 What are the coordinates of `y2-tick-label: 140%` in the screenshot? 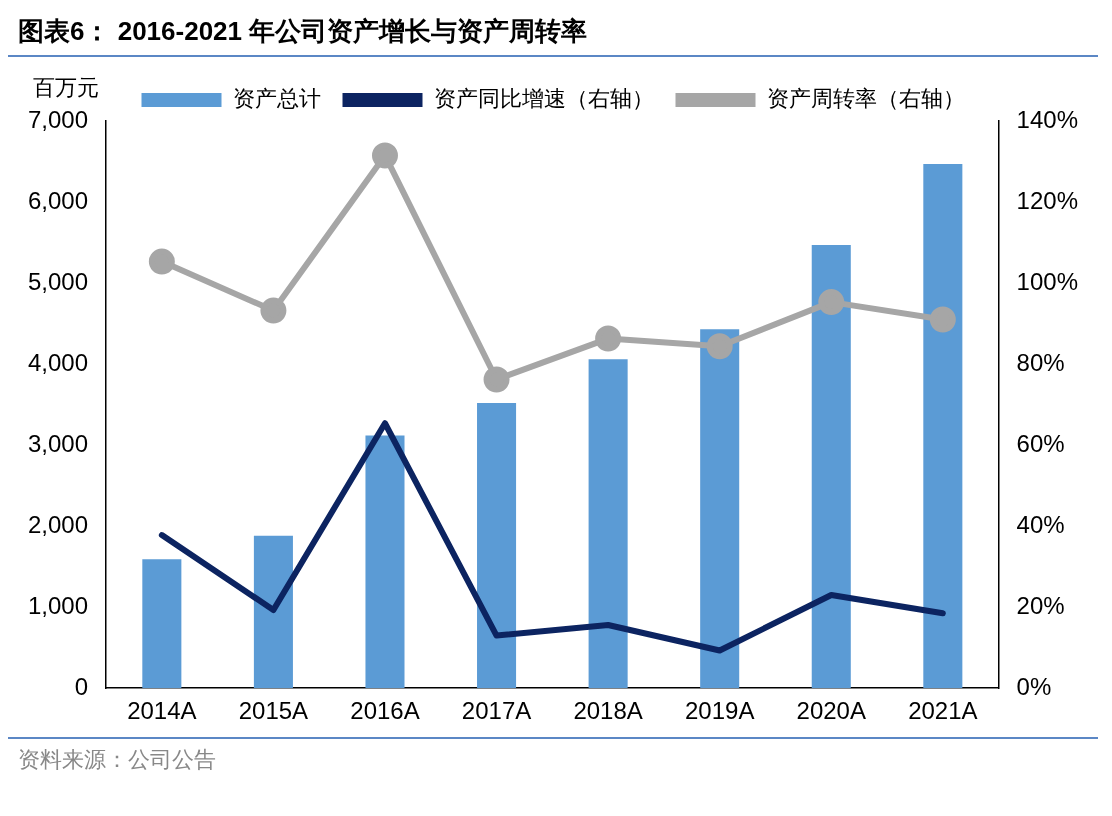 It's located at (1047, 119).